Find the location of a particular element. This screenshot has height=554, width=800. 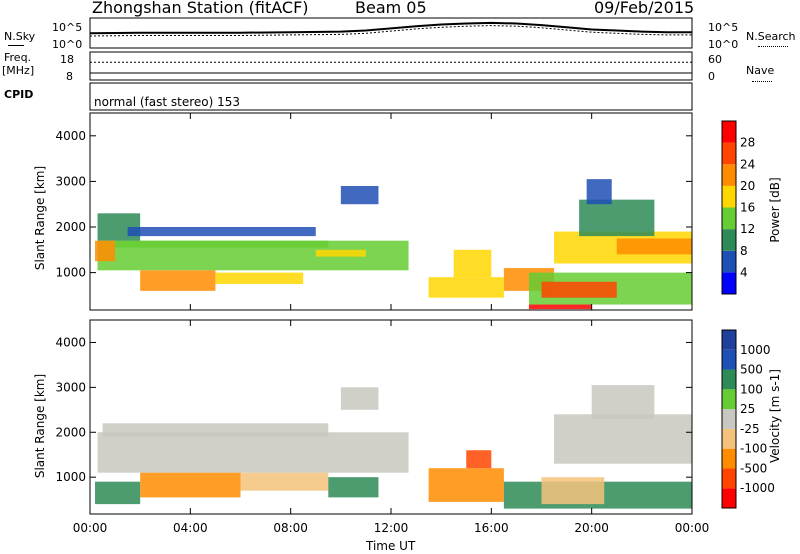

velocity-colorbar-tick: 100 is located at coordinates (751, 389).